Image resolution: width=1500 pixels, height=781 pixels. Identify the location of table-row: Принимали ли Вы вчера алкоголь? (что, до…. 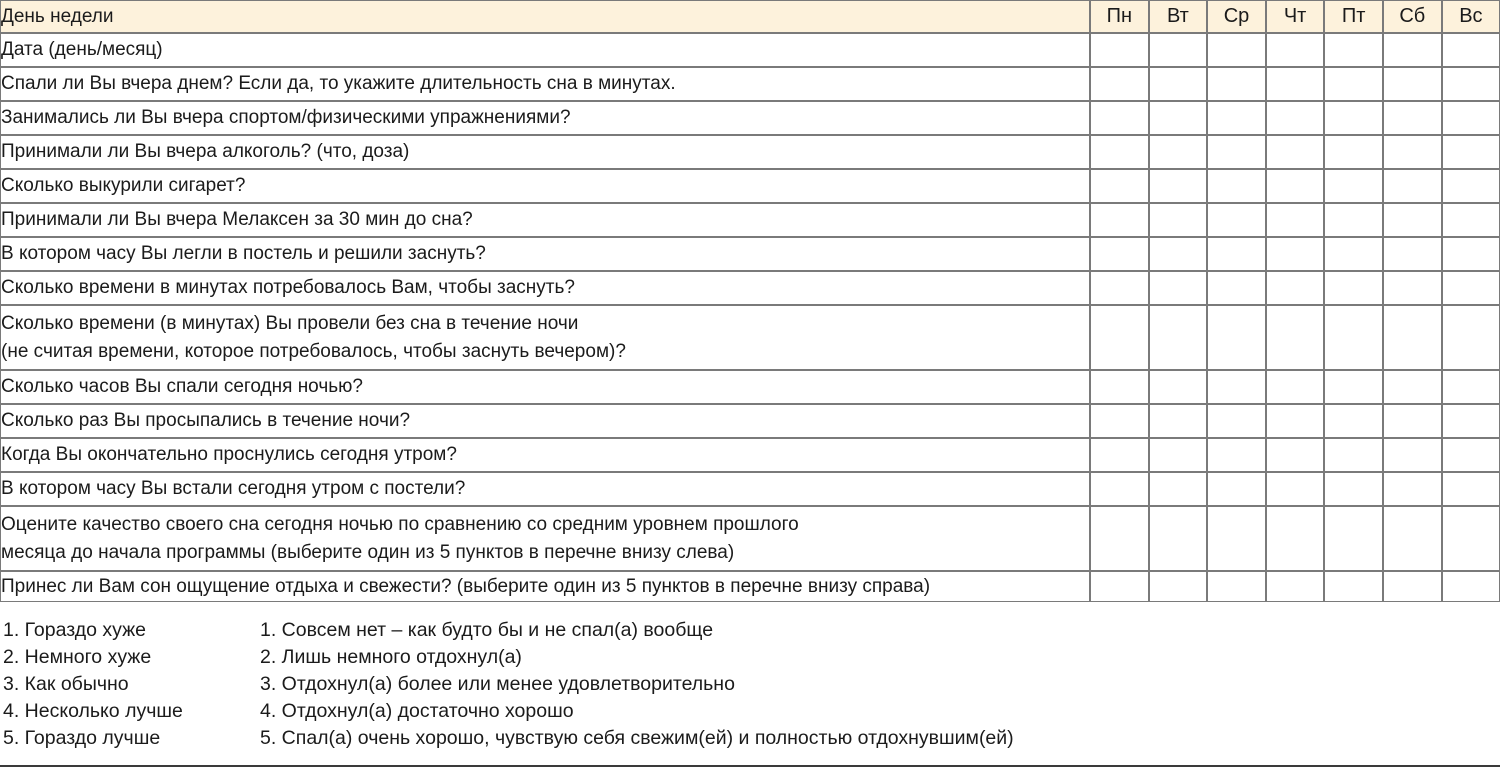
(750, 152).